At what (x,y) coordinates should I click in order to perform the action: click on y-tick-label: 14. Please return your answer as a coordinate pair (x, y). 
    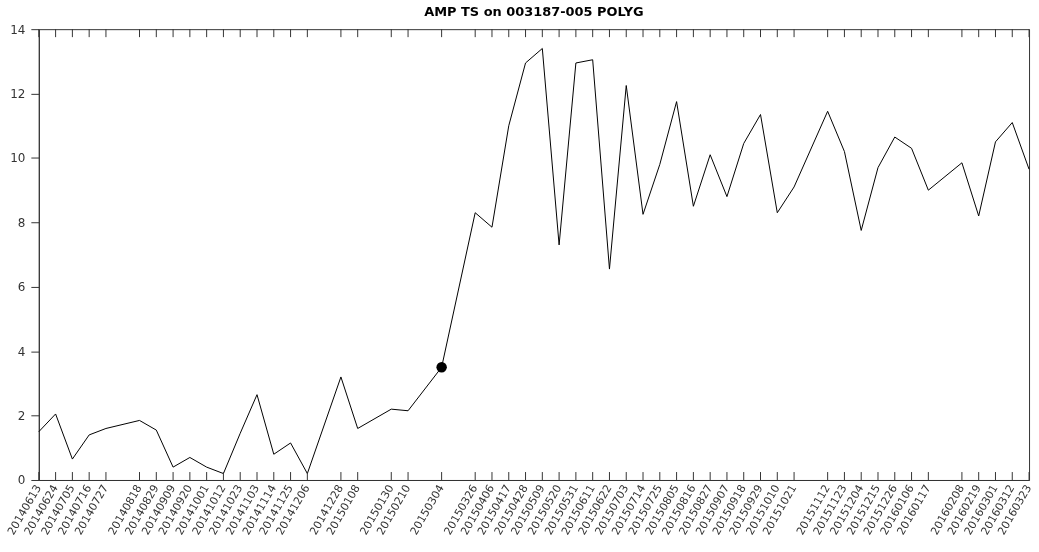
    Looking at the image, I should click on (18, 29).